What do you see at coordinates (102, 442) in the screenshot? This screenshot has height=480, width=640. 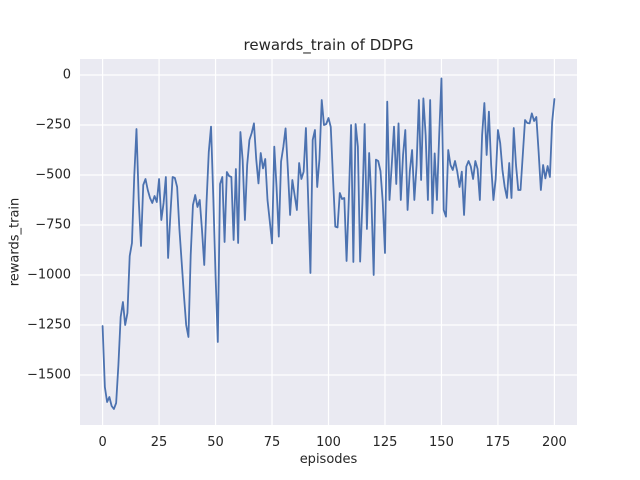 I see `x-tick-label: 0` at bounding box center [102, 442].